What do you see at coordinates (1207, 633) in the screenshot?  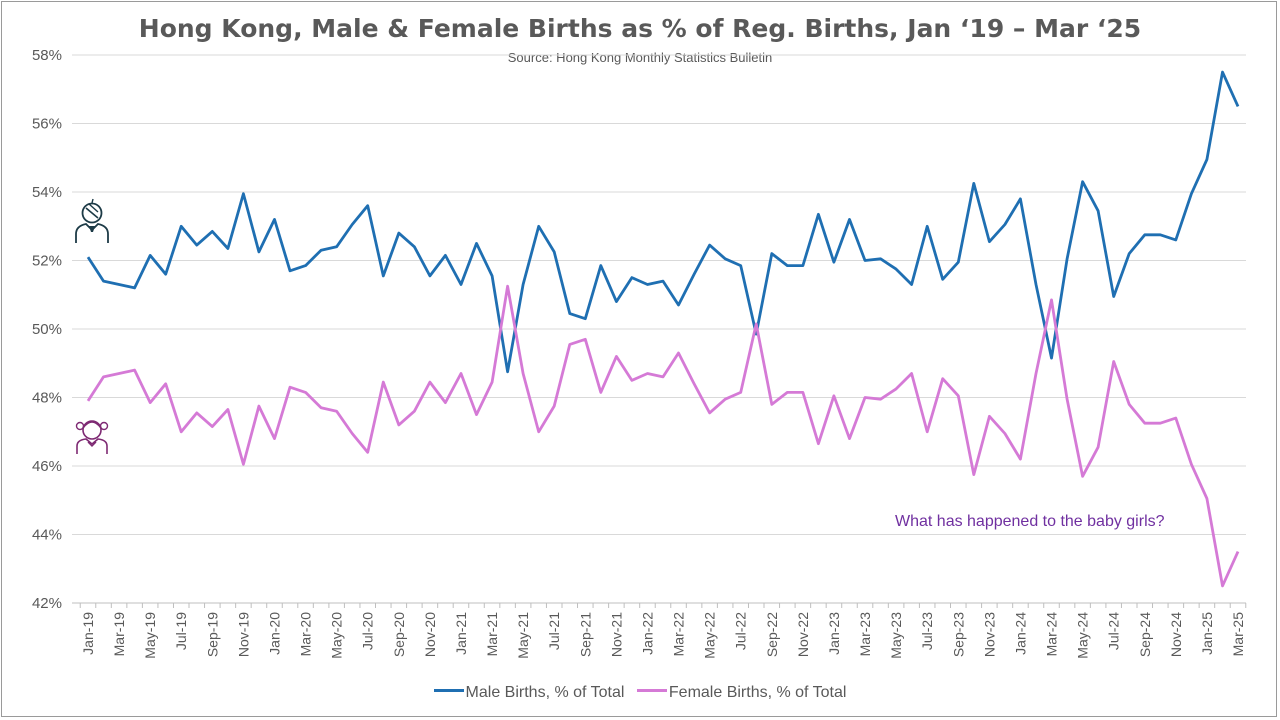 I see `x-tick-label: Jan-25` at bounding box center [1207, 633].